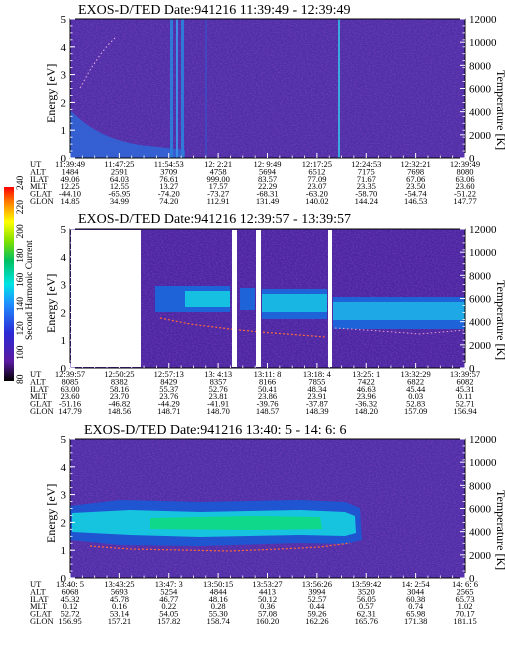 The image size is (505, 649). What do you see at coordinates (480, 556) in the screenshot?
I see `y2tick-label: 2000` at bounding box center [480, 556].